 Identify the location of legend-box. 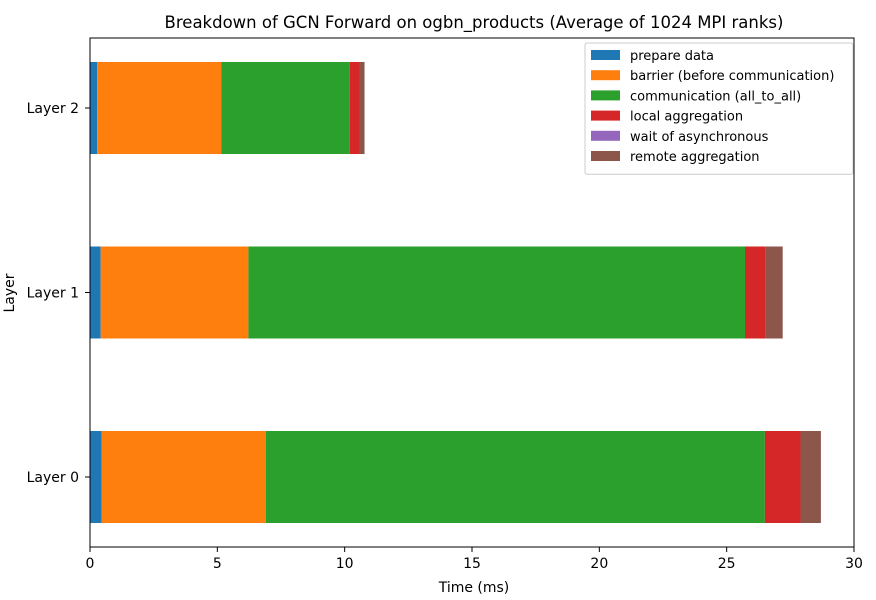
(719, 108).